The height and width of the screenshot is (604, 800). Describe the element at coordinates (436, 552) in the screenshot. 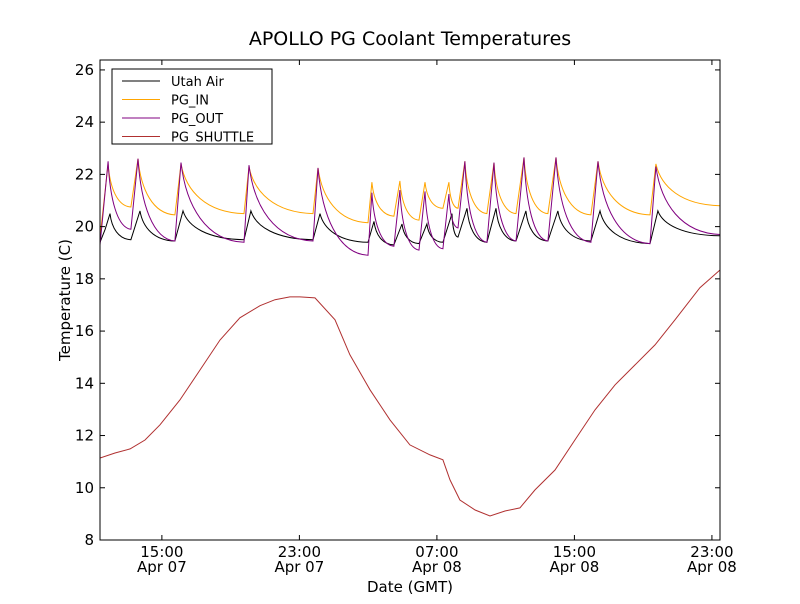

I see `x-tick-time: 07:00` at that location.